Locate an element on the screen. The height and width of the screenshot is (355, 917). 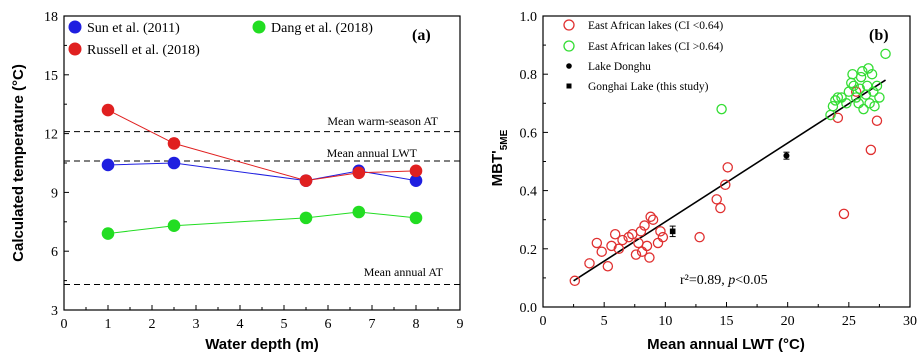
y-tick-label: 3 is located at coordinates (54, 311).